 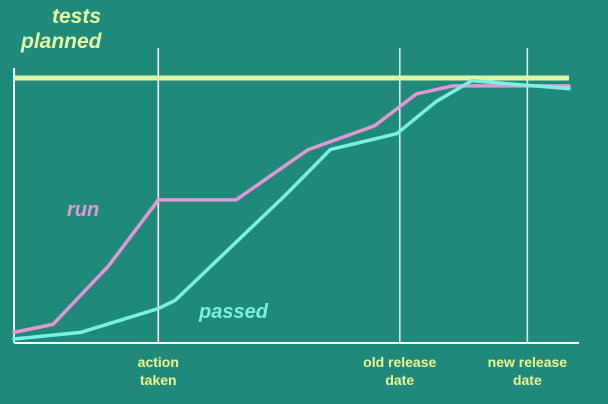 I want to click on chart-title-line-1: tests, so click(x=76, y=16).